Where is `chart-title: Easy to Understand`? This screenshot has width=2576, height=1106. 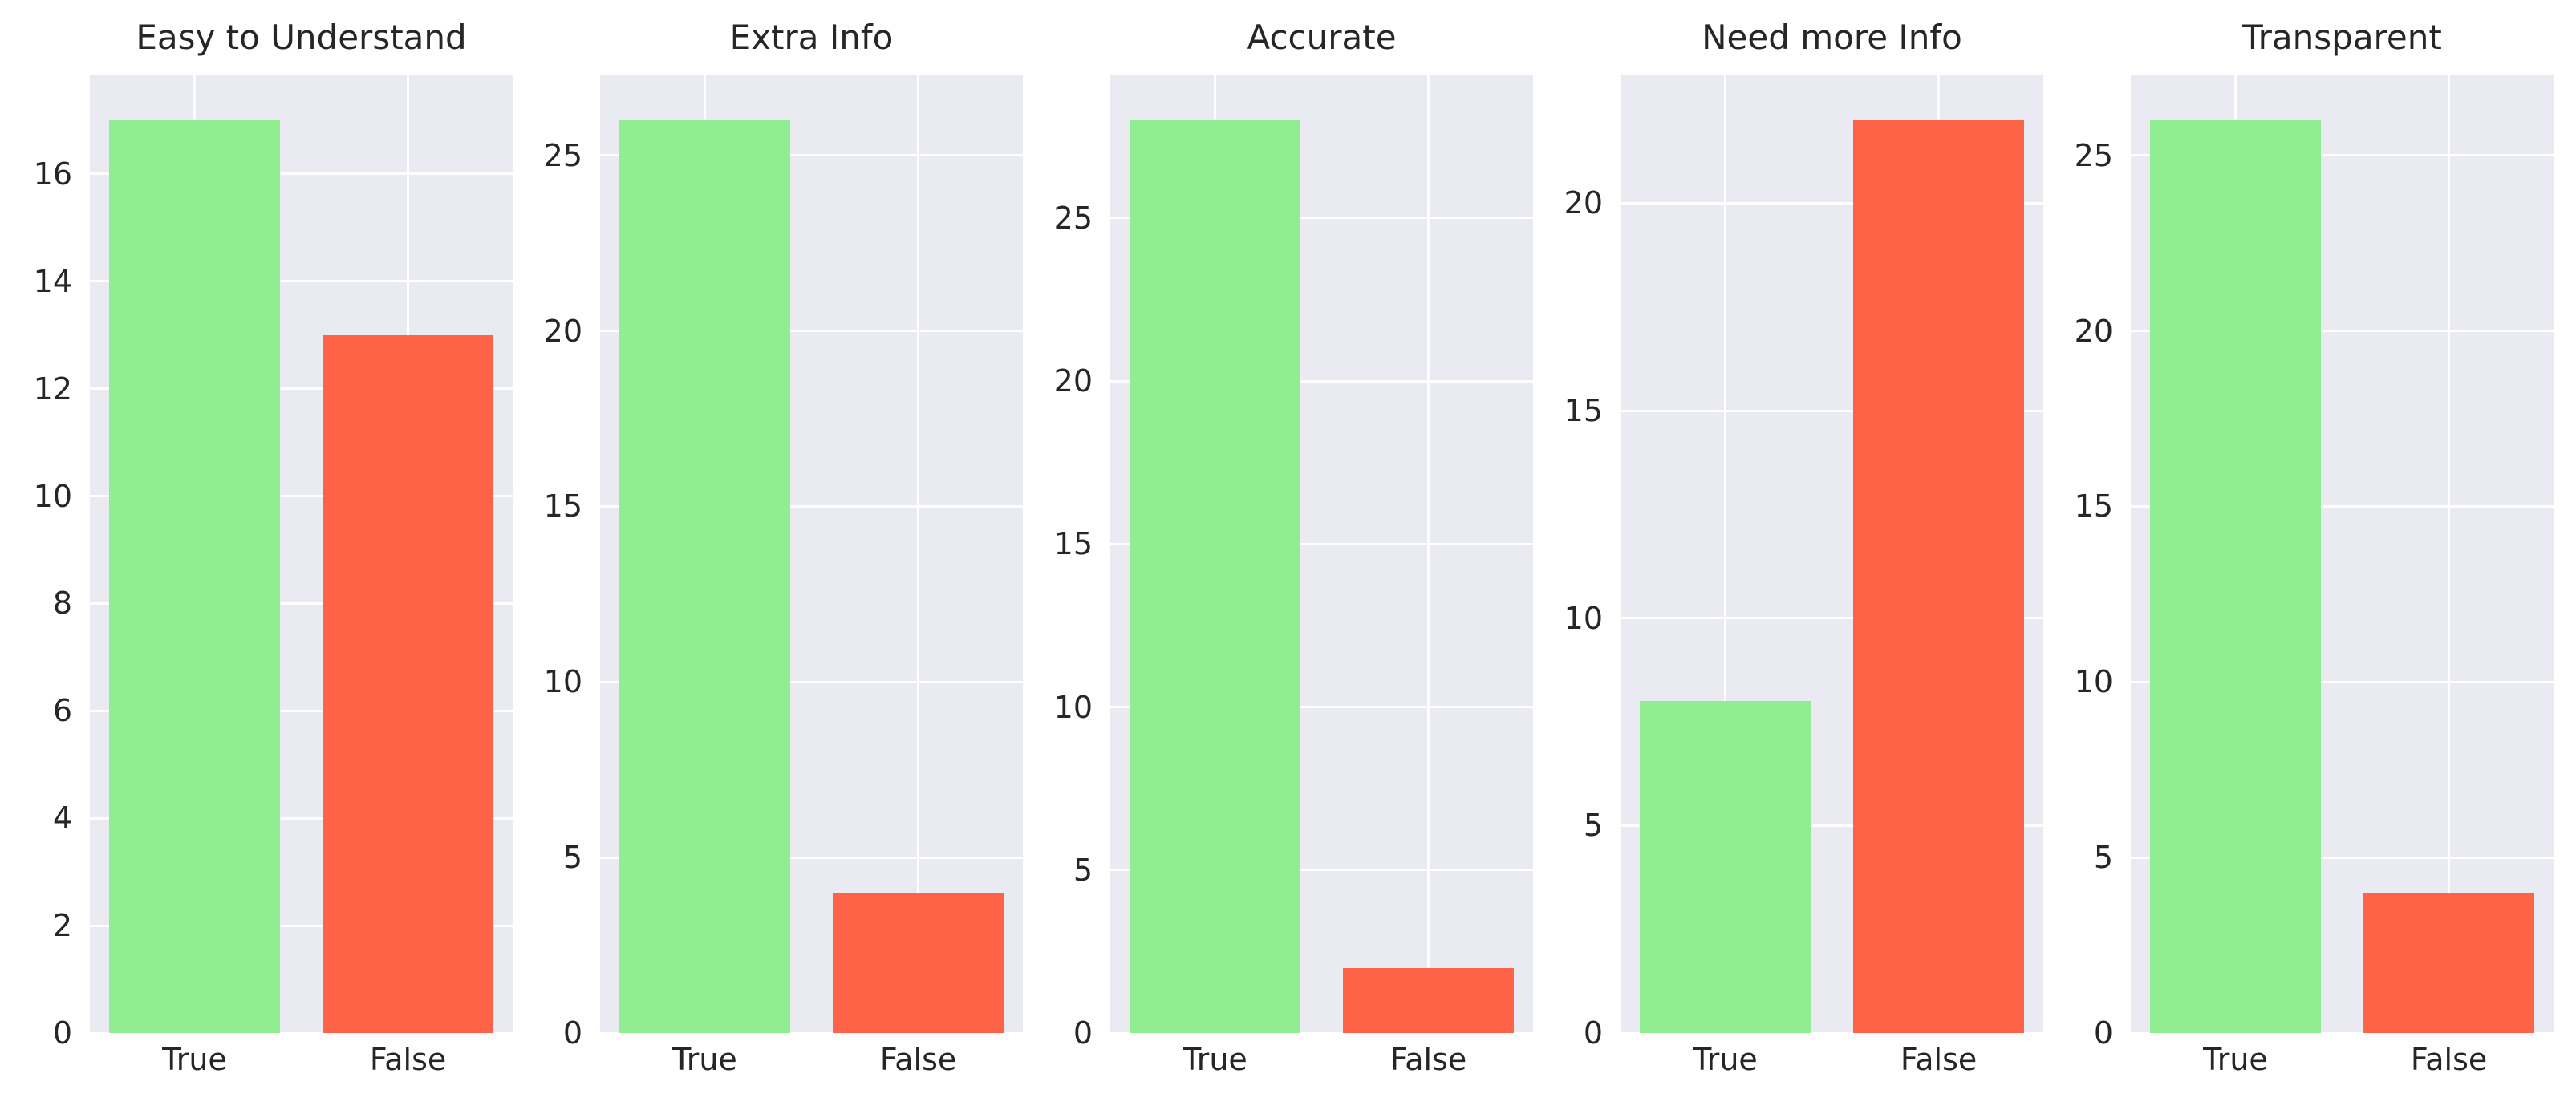
chart-title: Easy to Understand is located at coordinates (301, 37).